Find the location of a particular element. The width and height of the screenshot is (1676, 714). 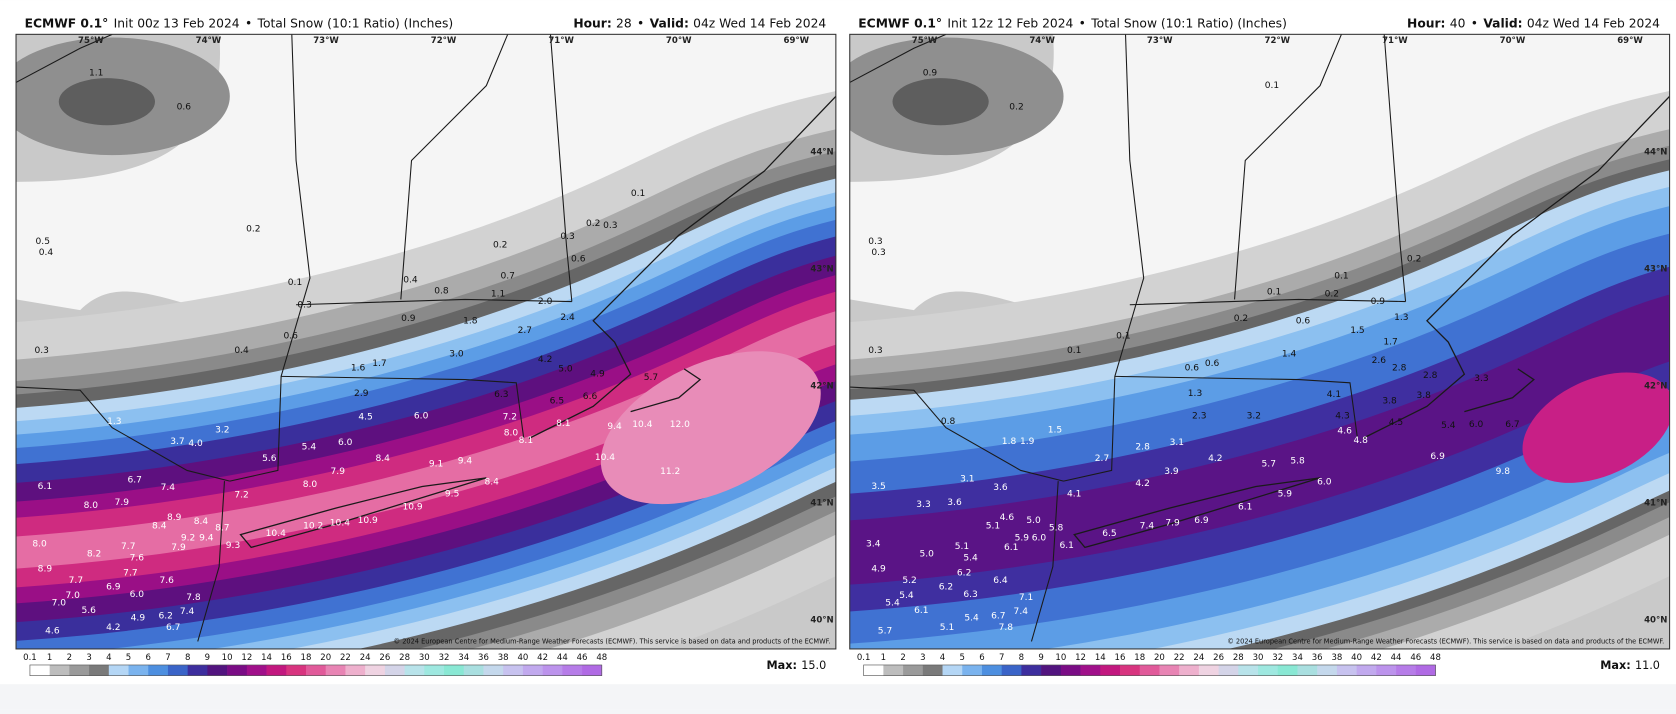

latitude-label: 40°N is located at coordinates (1655, 621).